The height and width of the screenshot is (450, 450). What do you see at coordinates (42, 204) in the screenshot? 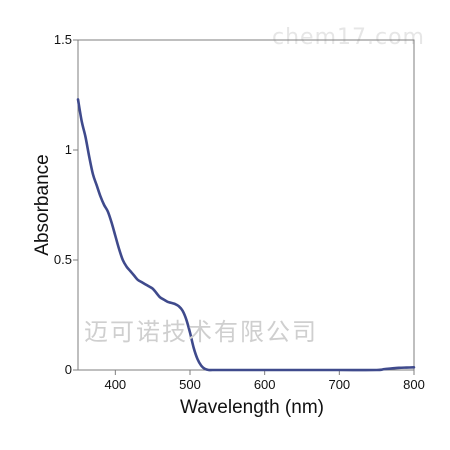
I see `y-axis-title: Absorbance` at bounding box center [42, 204].